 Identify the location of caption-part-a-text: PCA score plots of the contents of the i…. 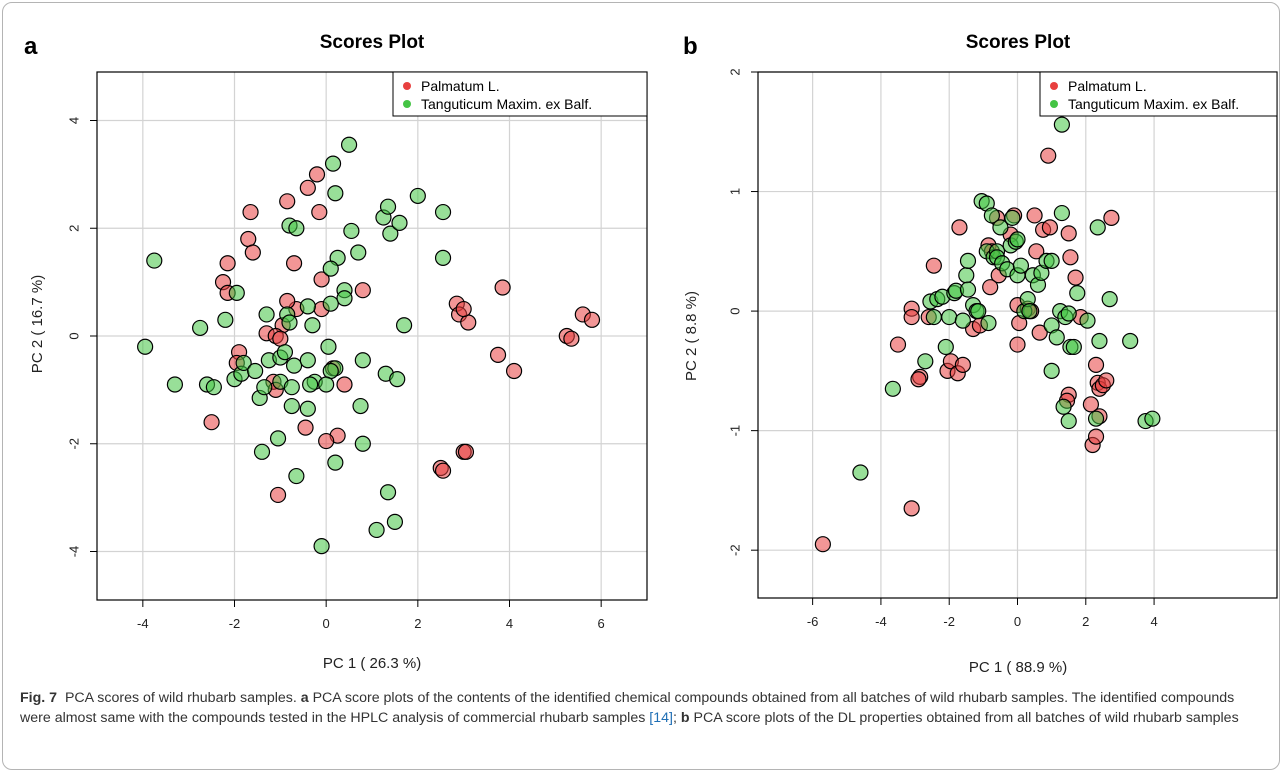
(627, 708).